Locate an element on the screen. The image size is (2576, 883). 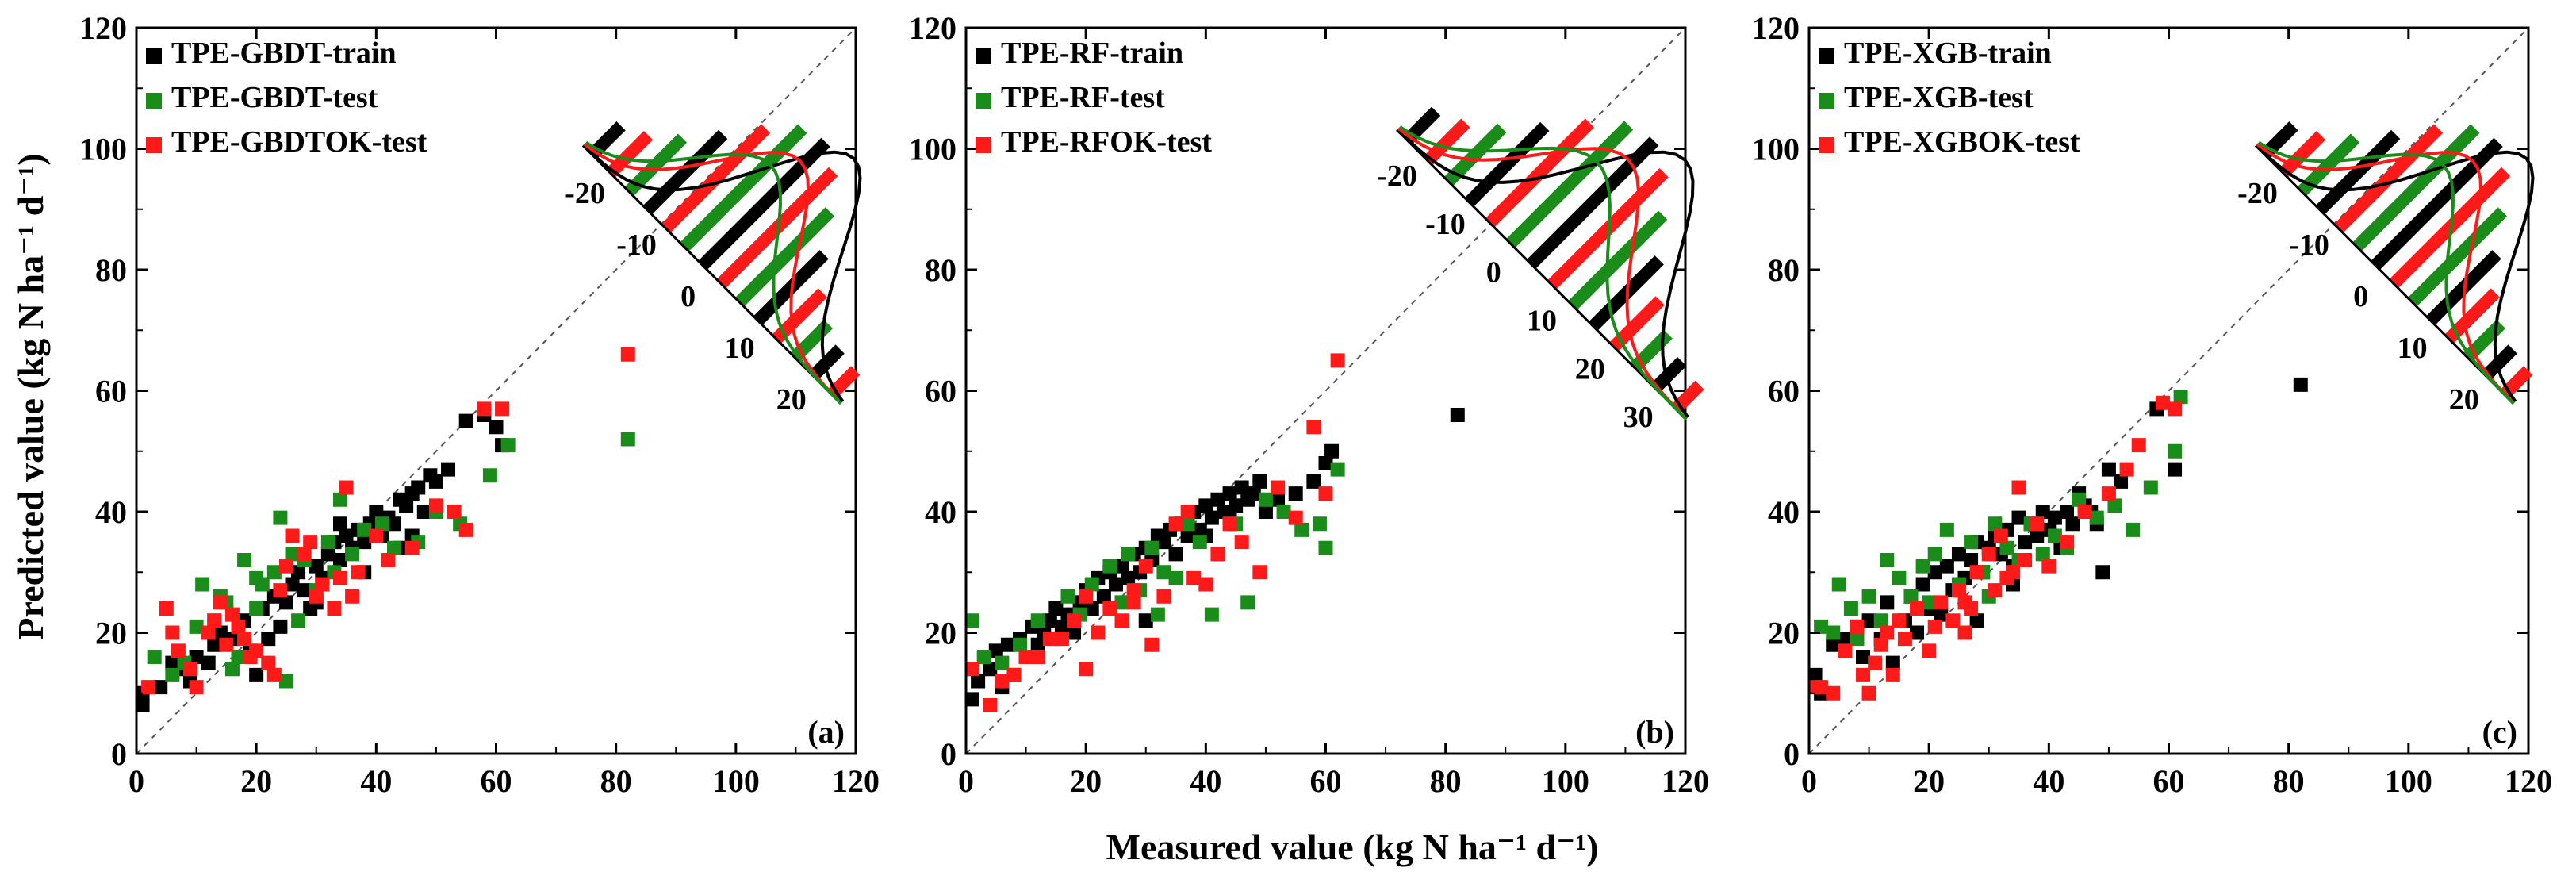
inset-tick-label: 20 is located at coordinates (2464, 400).